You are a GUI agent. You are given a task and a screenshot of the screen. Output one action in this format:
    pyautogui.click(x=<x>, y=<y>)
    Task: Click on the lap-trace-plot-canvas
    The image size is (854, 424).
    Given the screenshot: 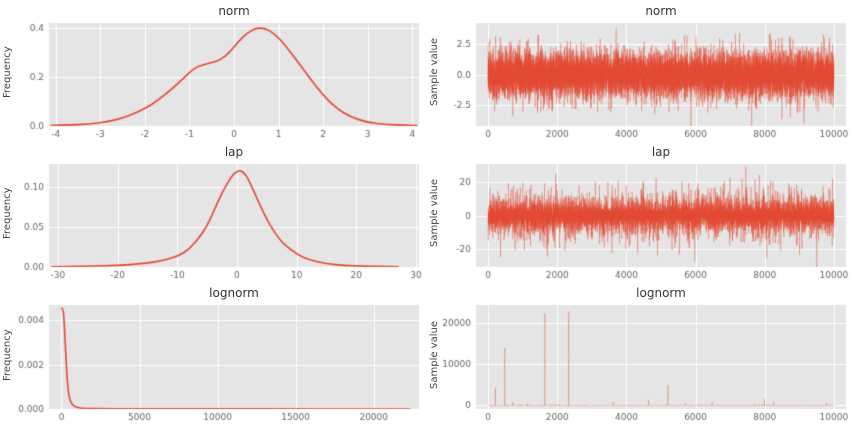 What is the action you would take?
    pyautogui.click(x=648, y=221)
    